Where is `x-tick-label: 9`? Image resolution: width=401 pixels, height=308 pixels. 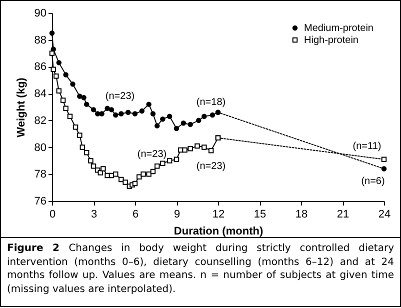 x-tick-label: 9 is located at coordinates (177, 214).